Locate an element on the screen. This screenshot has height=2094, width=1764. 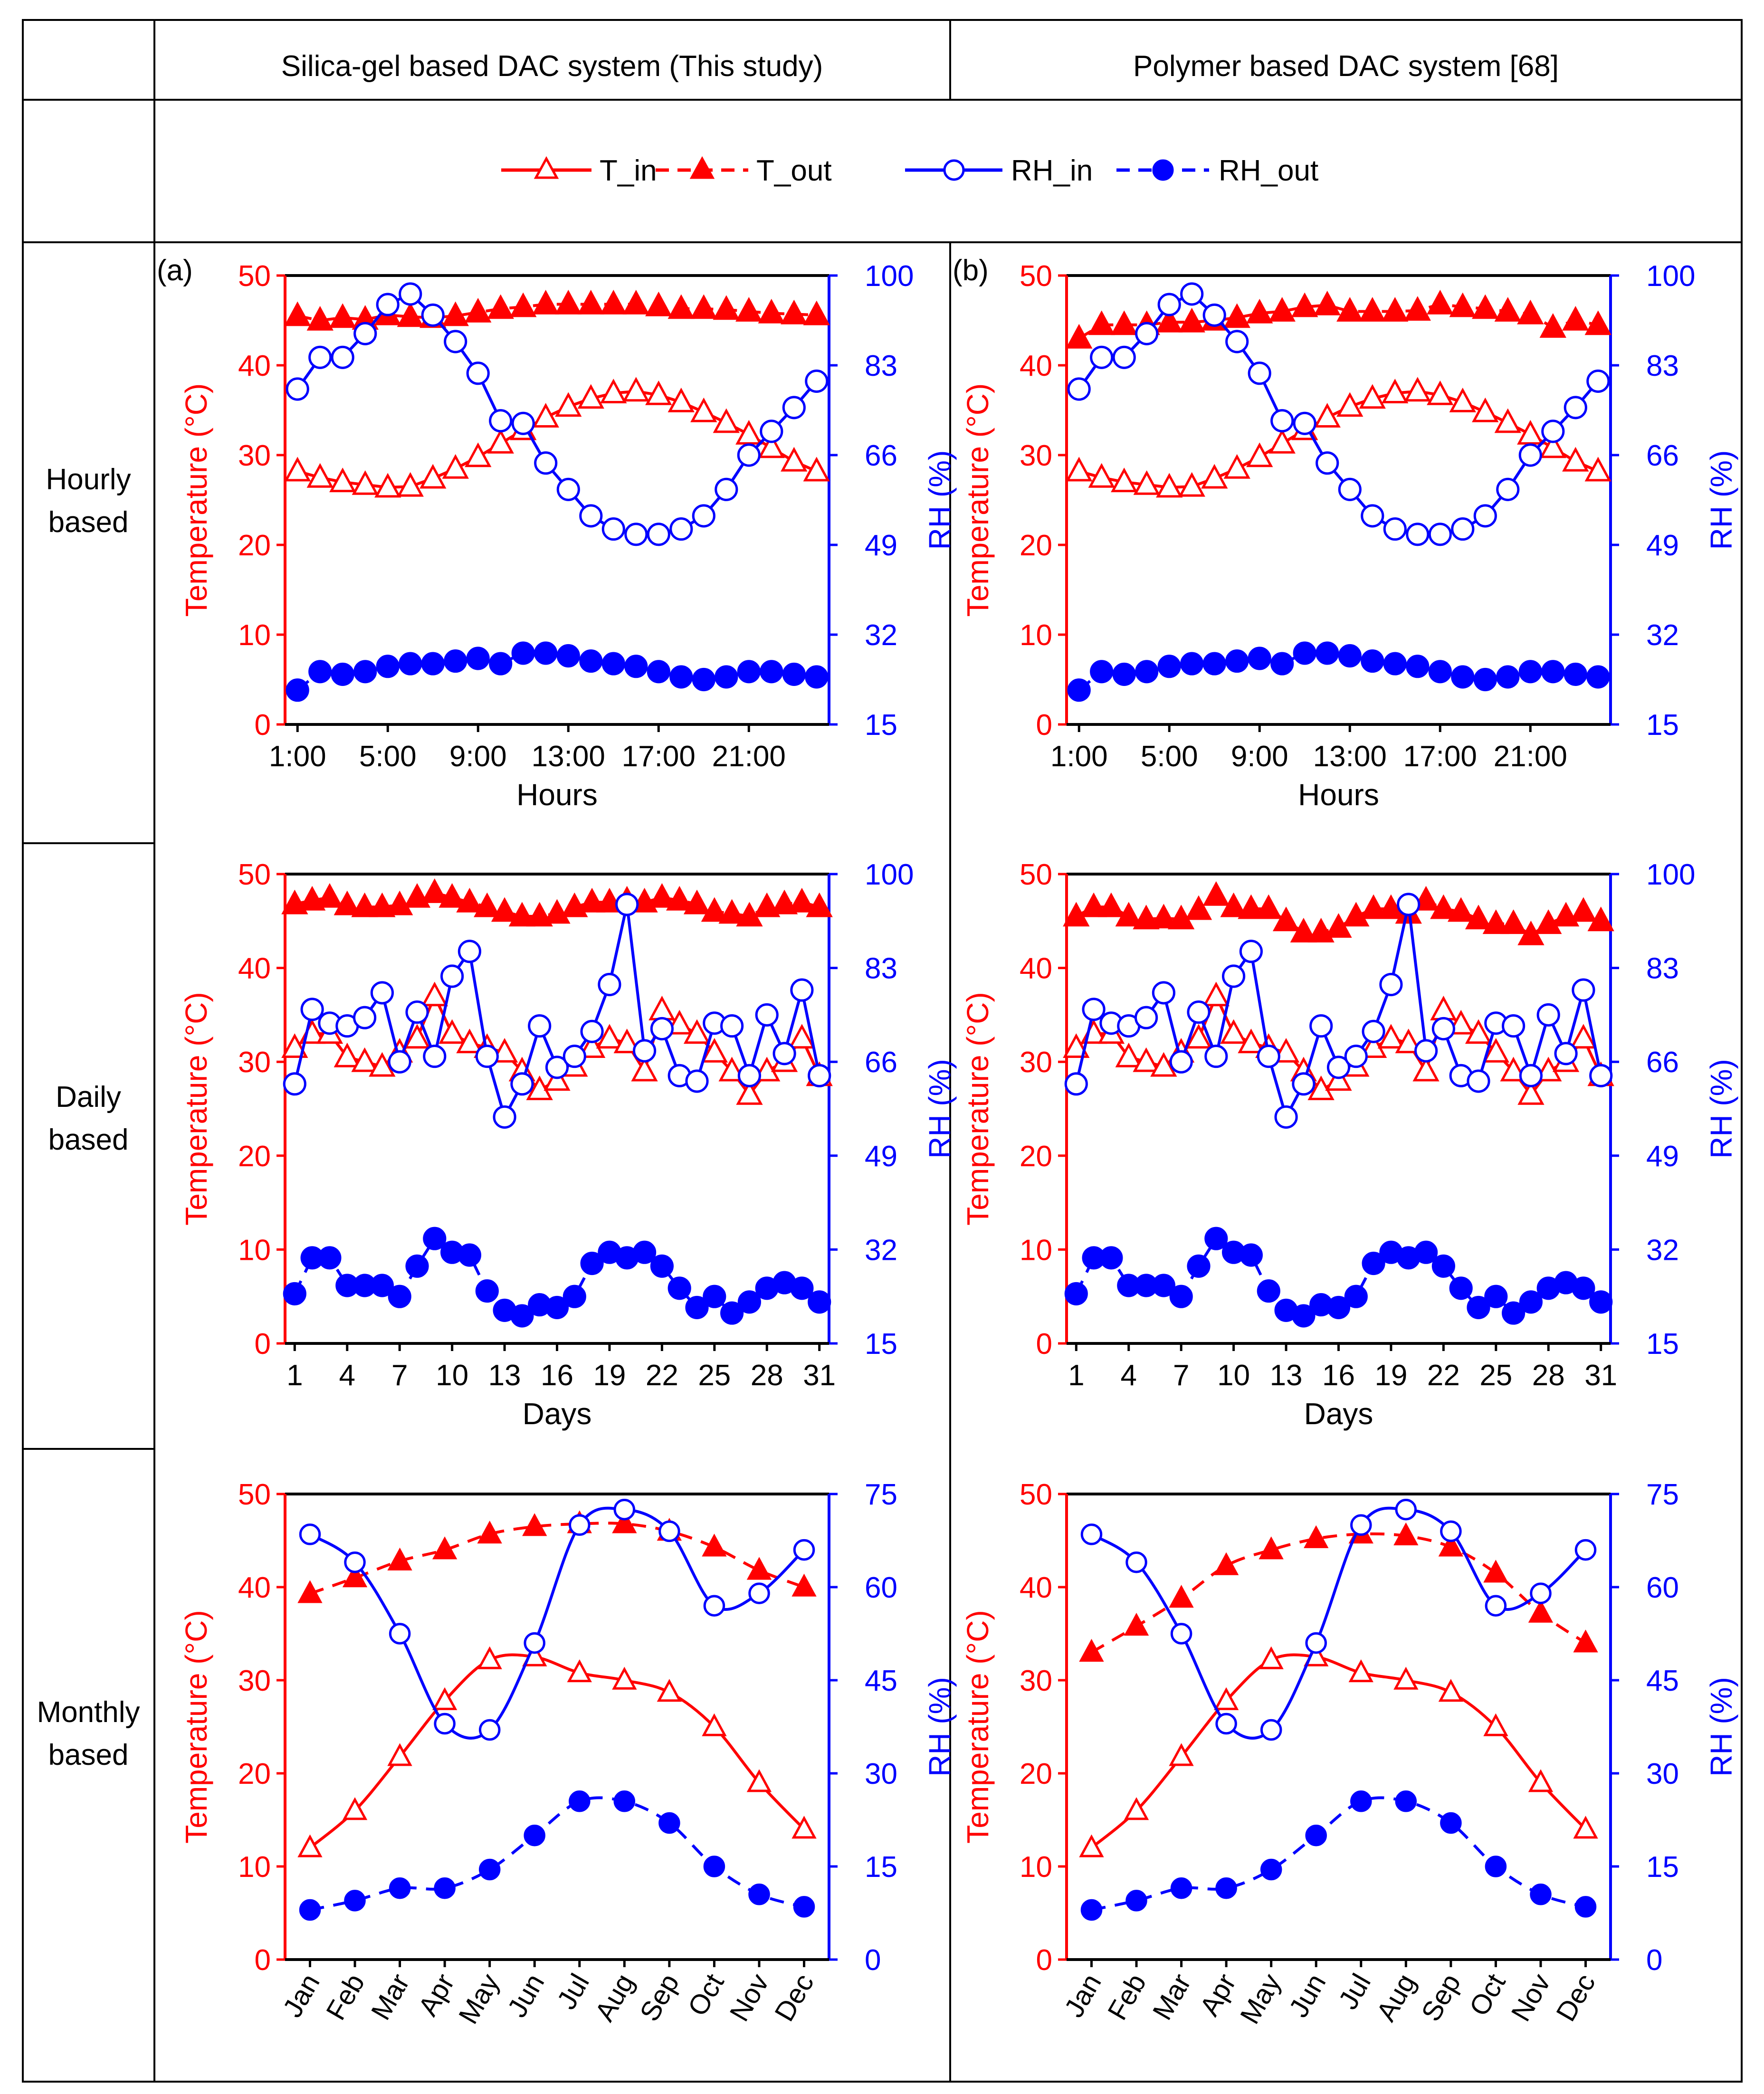
x-axis-title: Hours is located at coordinates (1338, 795).